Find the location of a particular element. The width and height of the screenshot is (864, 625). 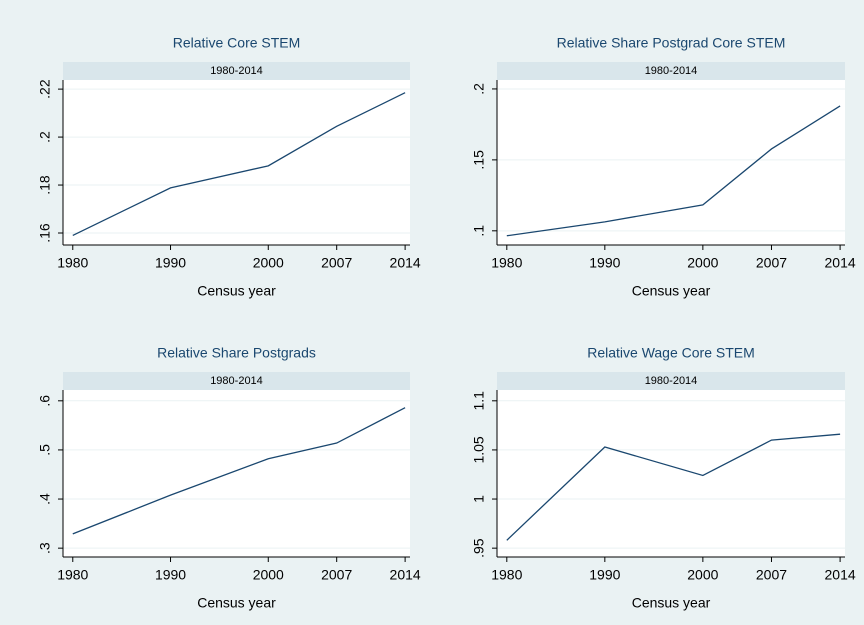

panel-title: Relative Share Postgrads is located at coordinates (236, 353).